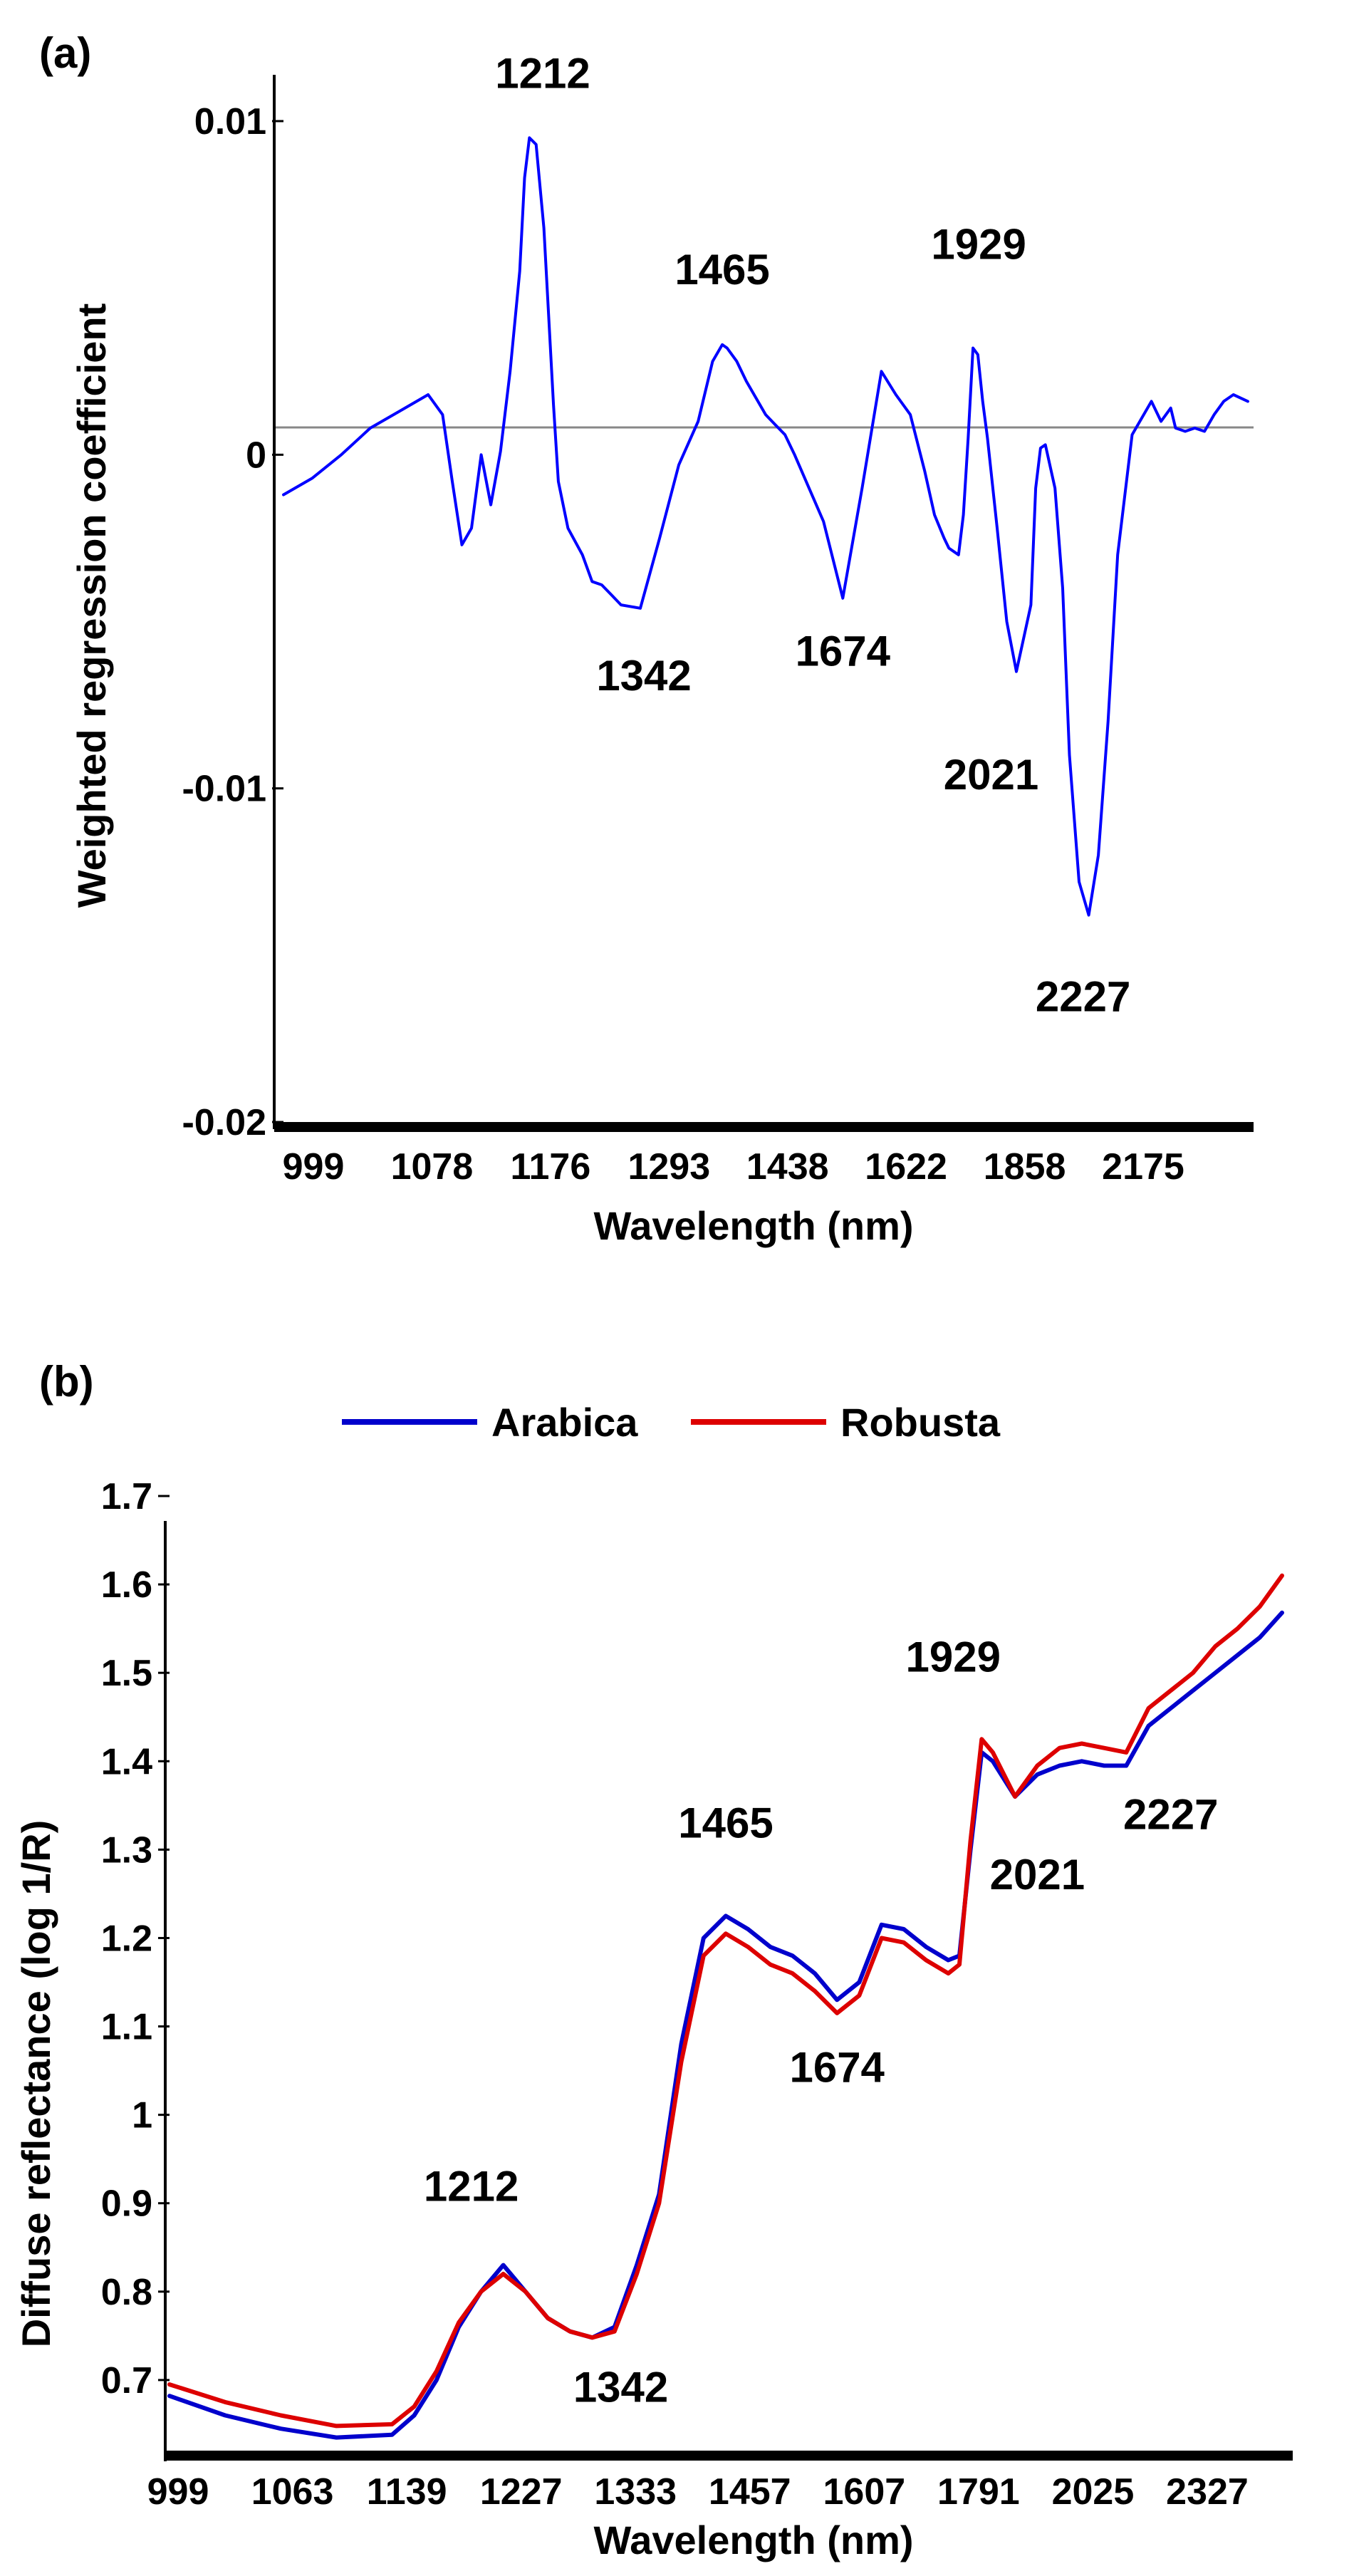 The image size is (1349, 2576). What do you see at coordinates (753, 1225) in the screenshot?
I see `panel-a-x-axis-title: Wavelength (nm)` at bounding box center [753, 1225].